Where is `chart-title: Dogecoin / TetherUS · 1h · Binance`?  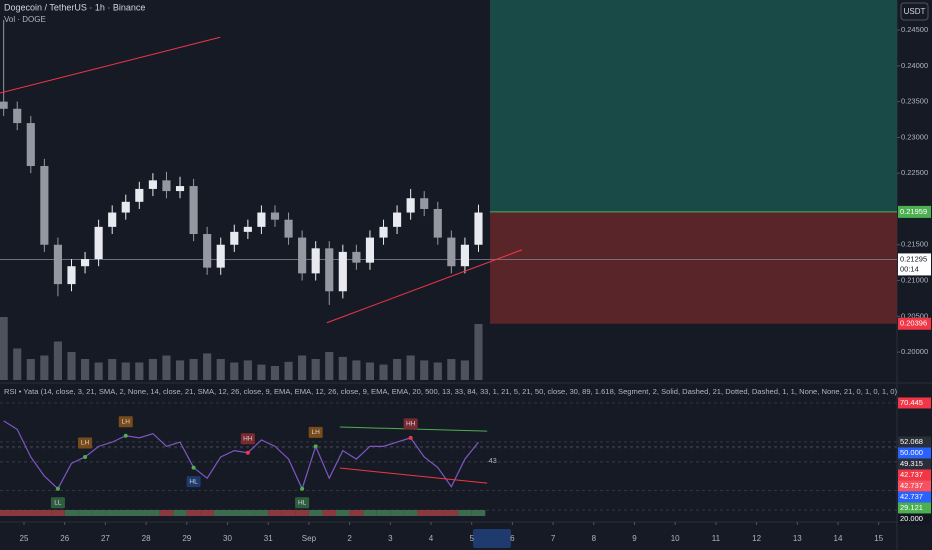
chart-title: Dogecoin / TetherUS · 1h · Binance is located at coordinates (74, 7).